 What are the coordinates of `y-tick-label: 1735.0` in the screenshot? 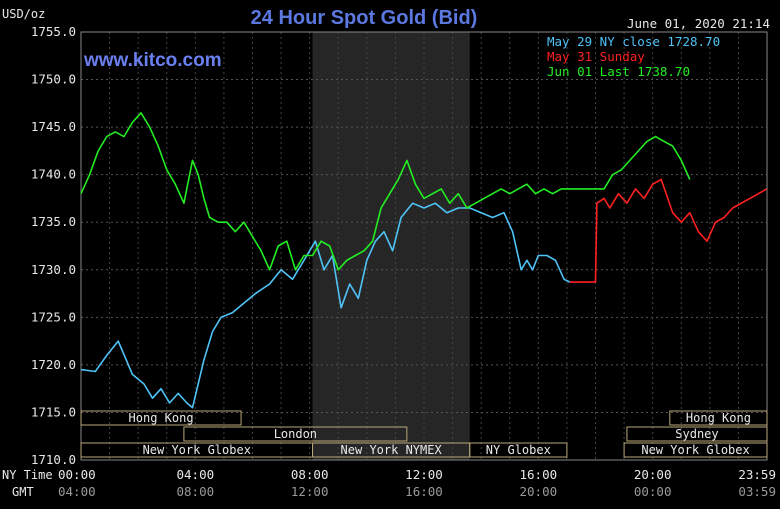 It's located at (53, 221).